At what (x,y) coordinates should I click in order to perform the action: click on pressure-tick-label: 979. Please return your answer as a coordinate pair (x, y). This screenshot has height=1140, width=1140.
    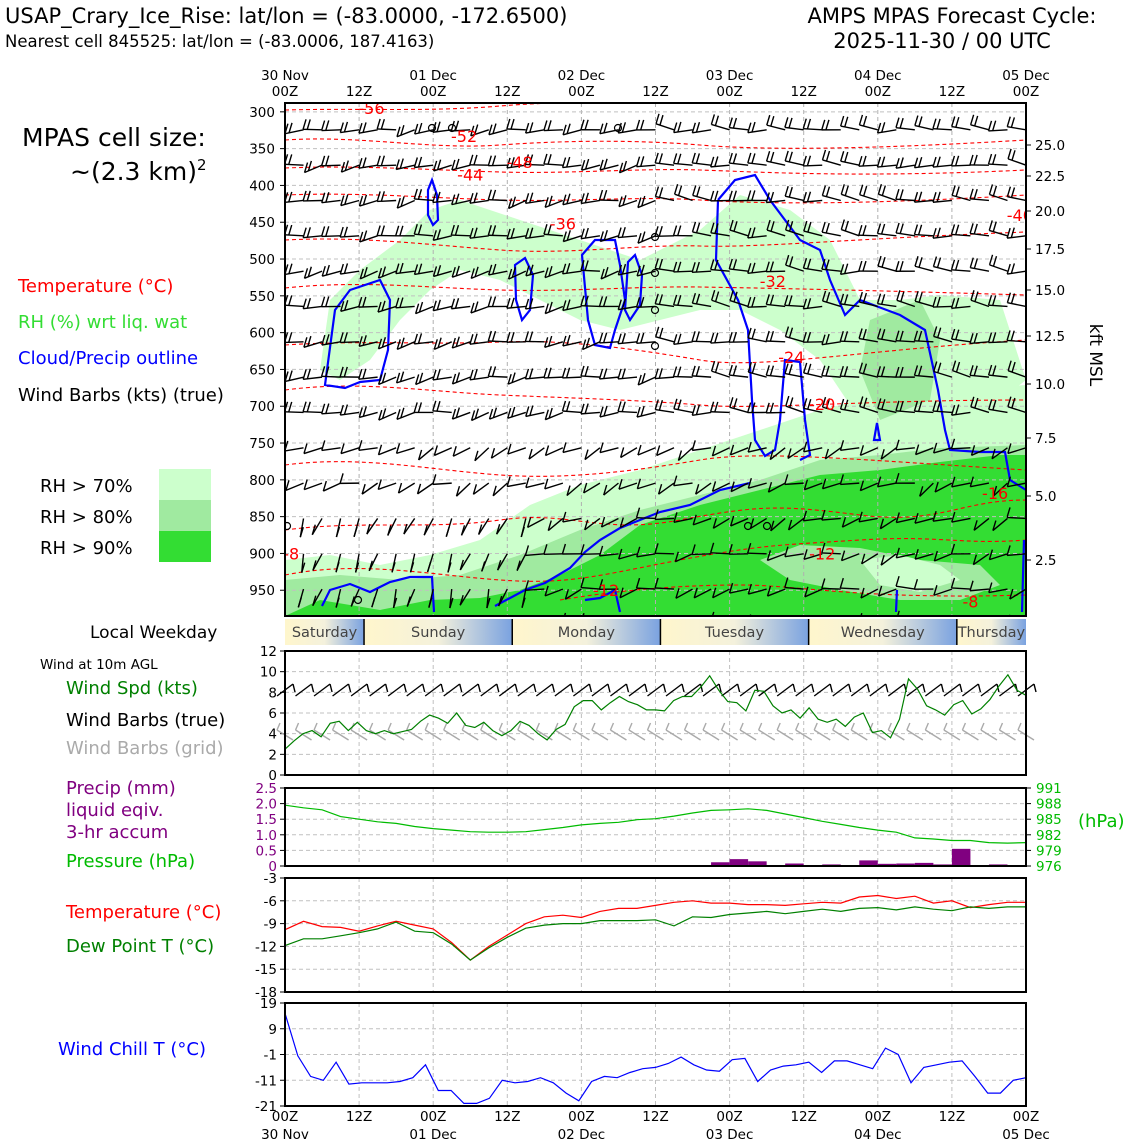
    Looking at the image, I should click on (1049, 851).